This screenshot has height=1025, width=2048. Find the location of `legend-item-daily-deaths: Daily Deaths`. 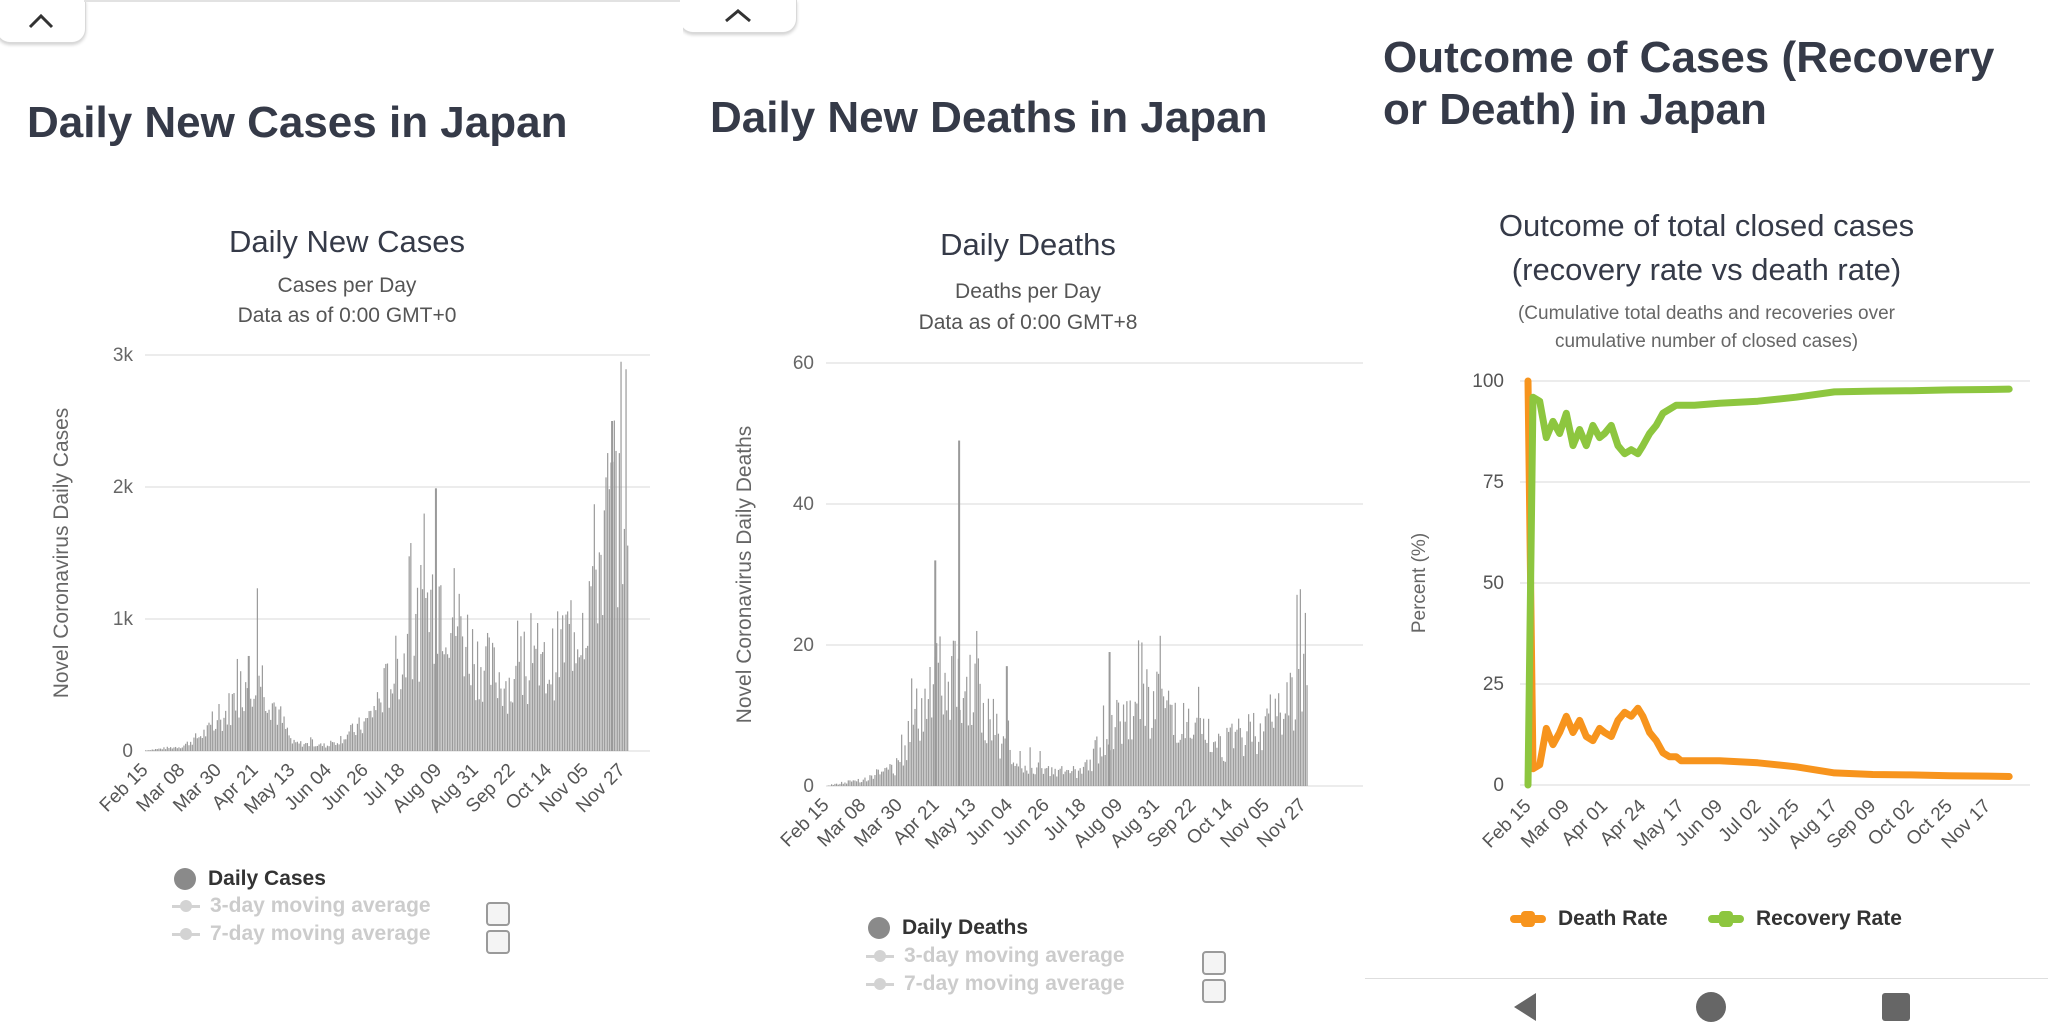

legend-item-daily-deaths: Daily Deaths is located at coordinates (948, 928).